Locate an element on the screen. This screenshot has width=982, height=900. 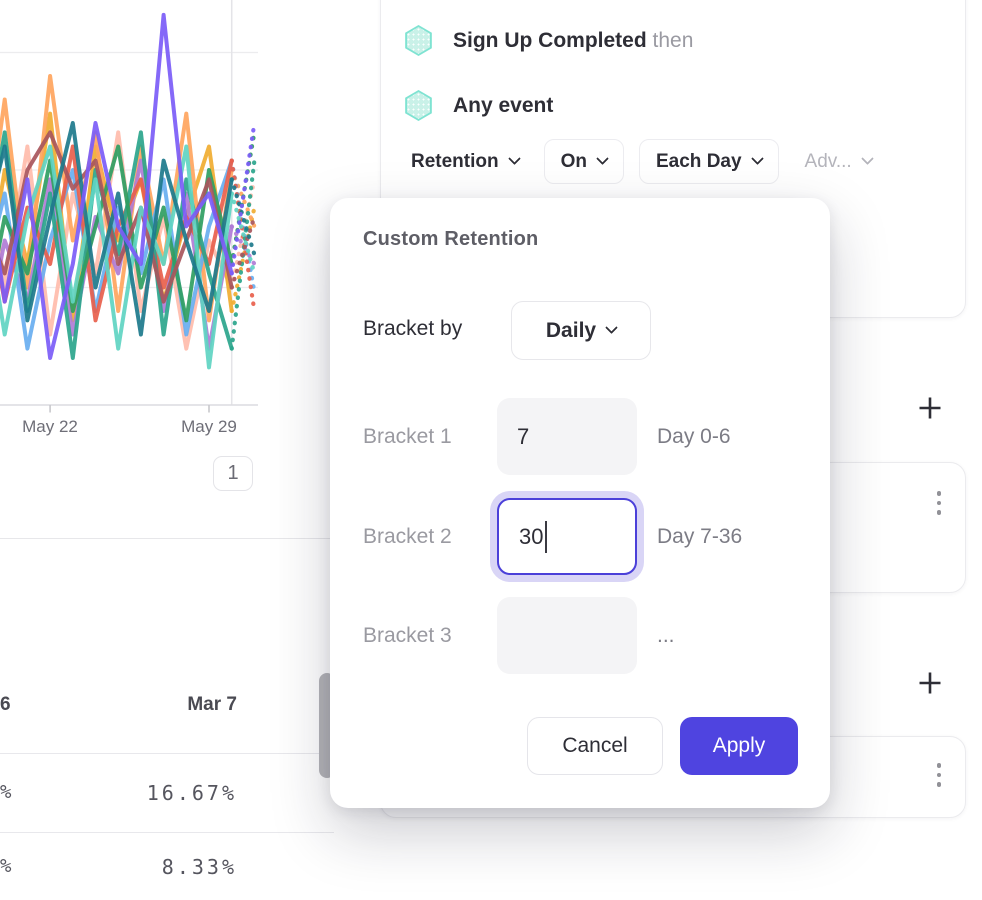
bracket-row: Bracket 1 7 Day 0-6 is located at coordinates (580, 436).